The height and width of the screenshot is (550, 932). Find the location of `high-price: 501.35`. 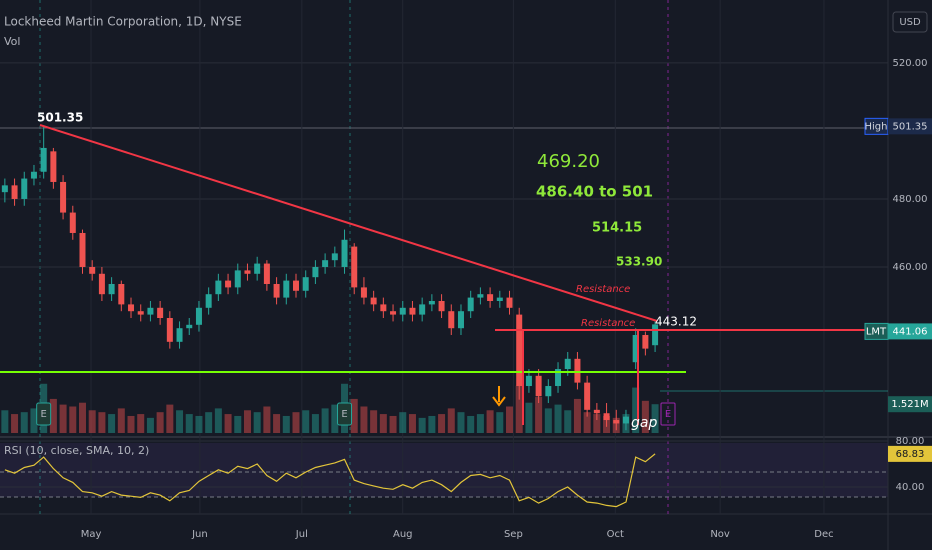

high-price: 501.35 is located at coordinates (910, 126).